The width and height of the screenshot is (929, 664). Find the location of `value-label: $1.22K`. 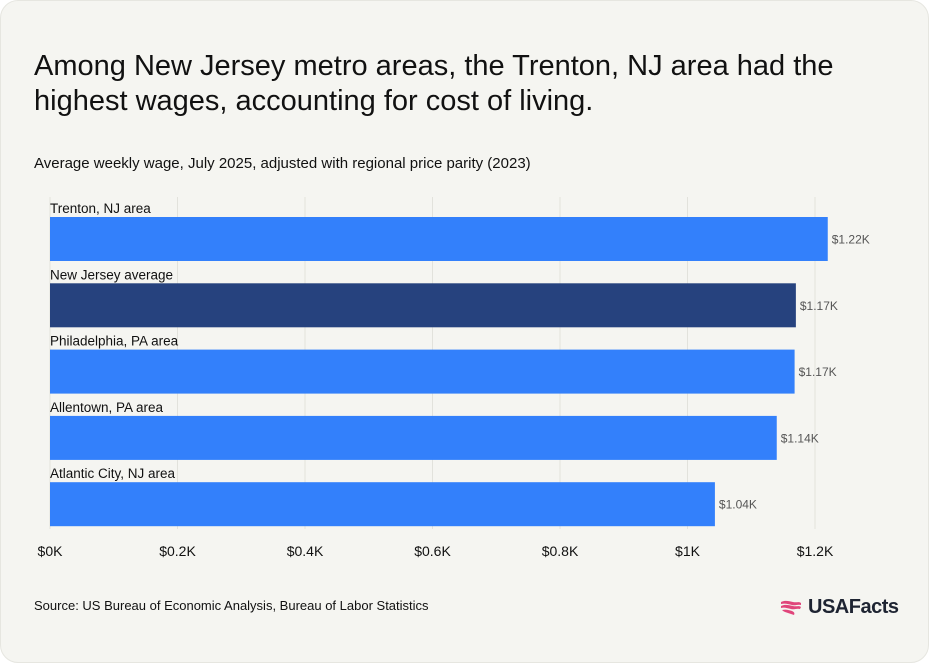

value-label: $1.22K is located at coordinates (851, 240).